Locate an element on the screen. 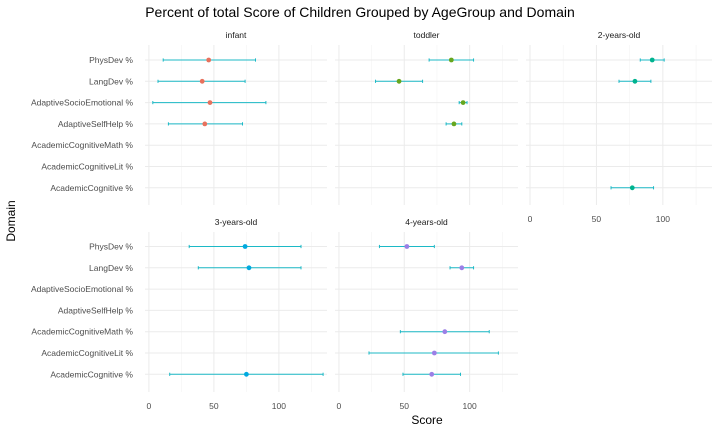  facet-panel-4-years-old: 4-years-old 0 50 100 is located at coordinates (426, 314).